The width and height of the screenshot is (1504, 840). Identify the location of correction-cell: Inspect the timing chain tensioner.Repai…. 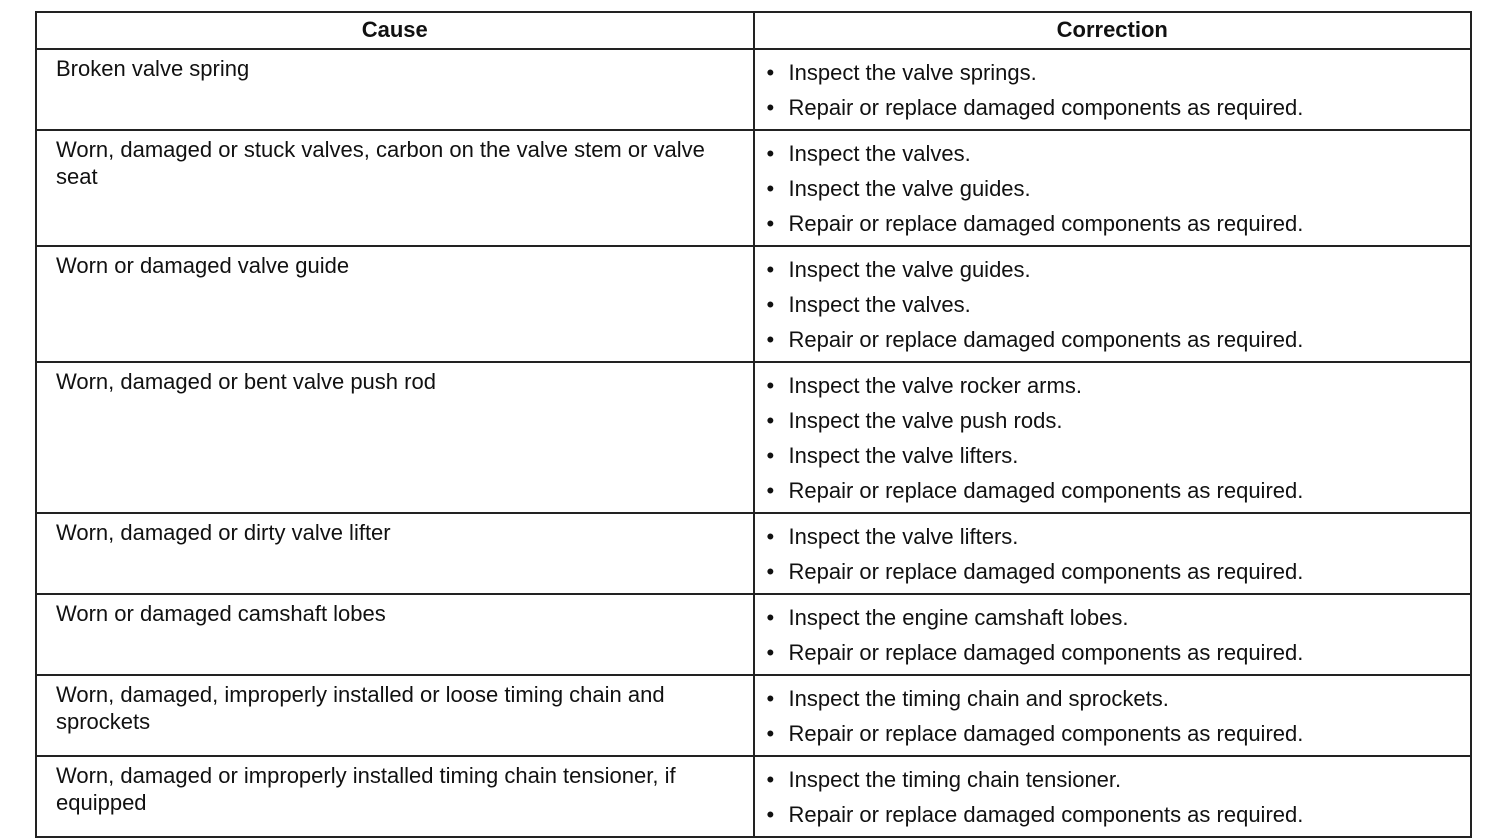
(1112, 796).